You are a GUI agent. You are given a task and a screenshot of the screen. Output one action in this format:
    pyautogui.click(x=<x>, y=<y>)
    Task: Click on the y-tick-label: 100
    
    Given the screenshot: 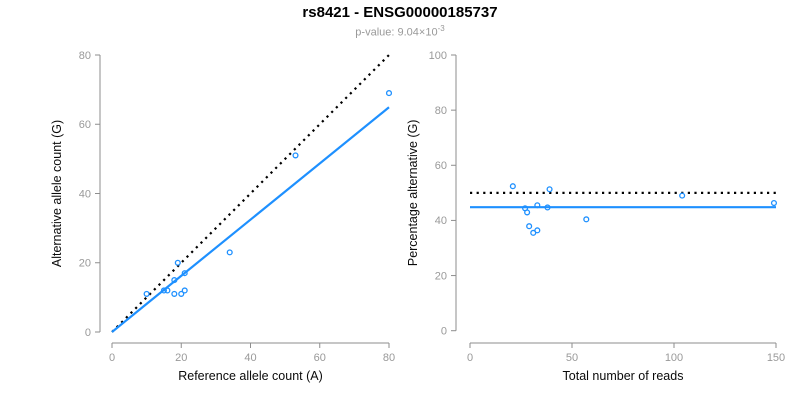 What is the action you would take?
    pyautogui.click(x=438, y=56)
    